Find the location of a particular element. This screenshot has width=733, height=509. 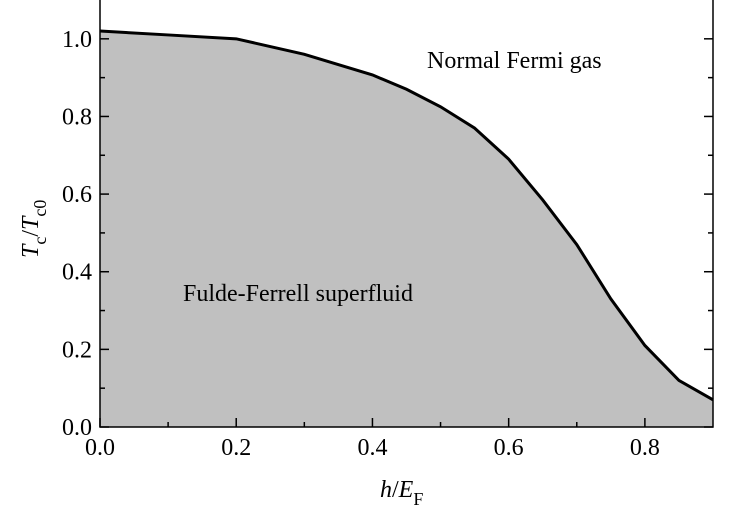

y-tick-label: 1.0 is located at coordinates (77, 40).